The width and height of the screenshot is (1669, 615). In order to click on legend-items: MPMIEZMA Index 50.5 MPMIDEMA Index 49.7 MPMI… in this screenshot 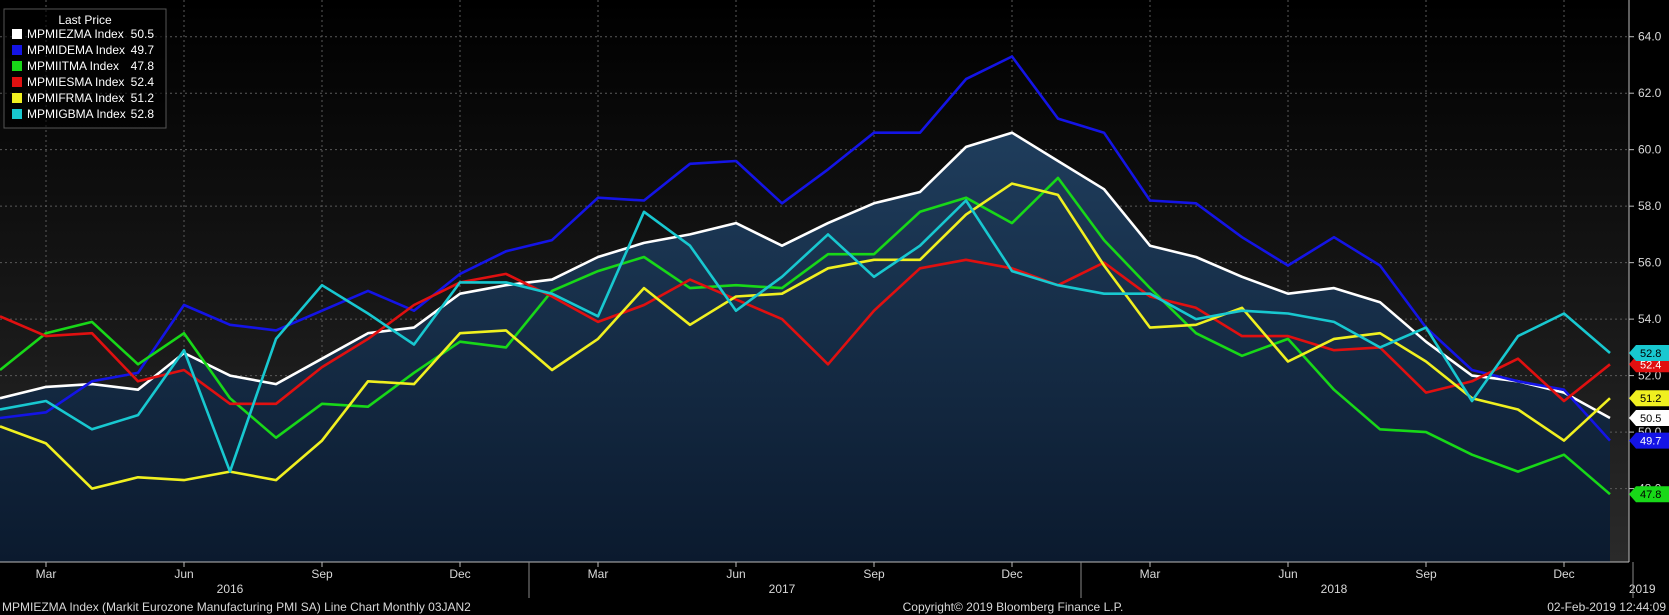, I will do `click(83, 74)`.